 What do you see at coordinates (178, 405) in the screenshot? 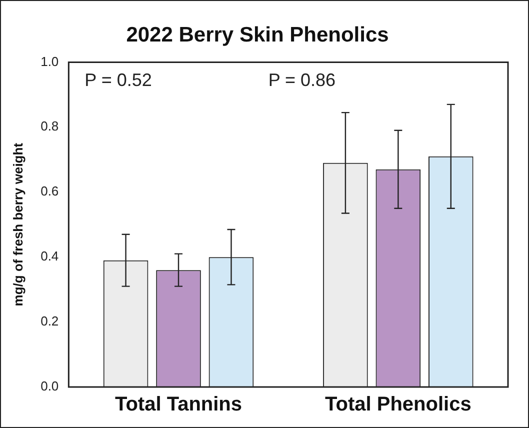
I see `x-tick-label: Total Tannins` at bounding box center [178, 405].